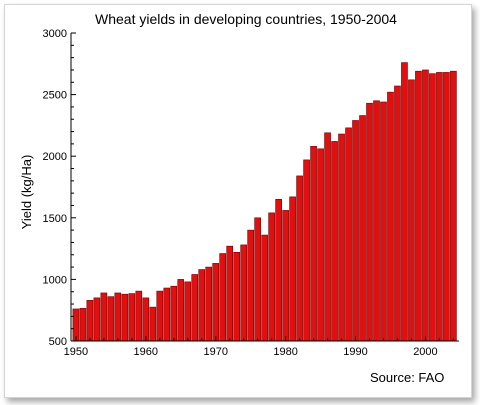 This screenshot has width=480, height=405. I want to click on x-tick-label: 1970, so click(215, 352).